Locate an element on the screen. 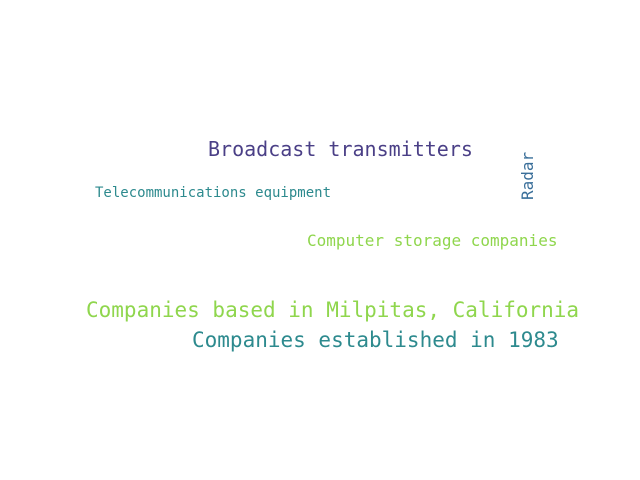 This screenshot has height=480, width=640. word-telecommunications-equipment: Telecommunications equipment is located at coordinates (213, 193).